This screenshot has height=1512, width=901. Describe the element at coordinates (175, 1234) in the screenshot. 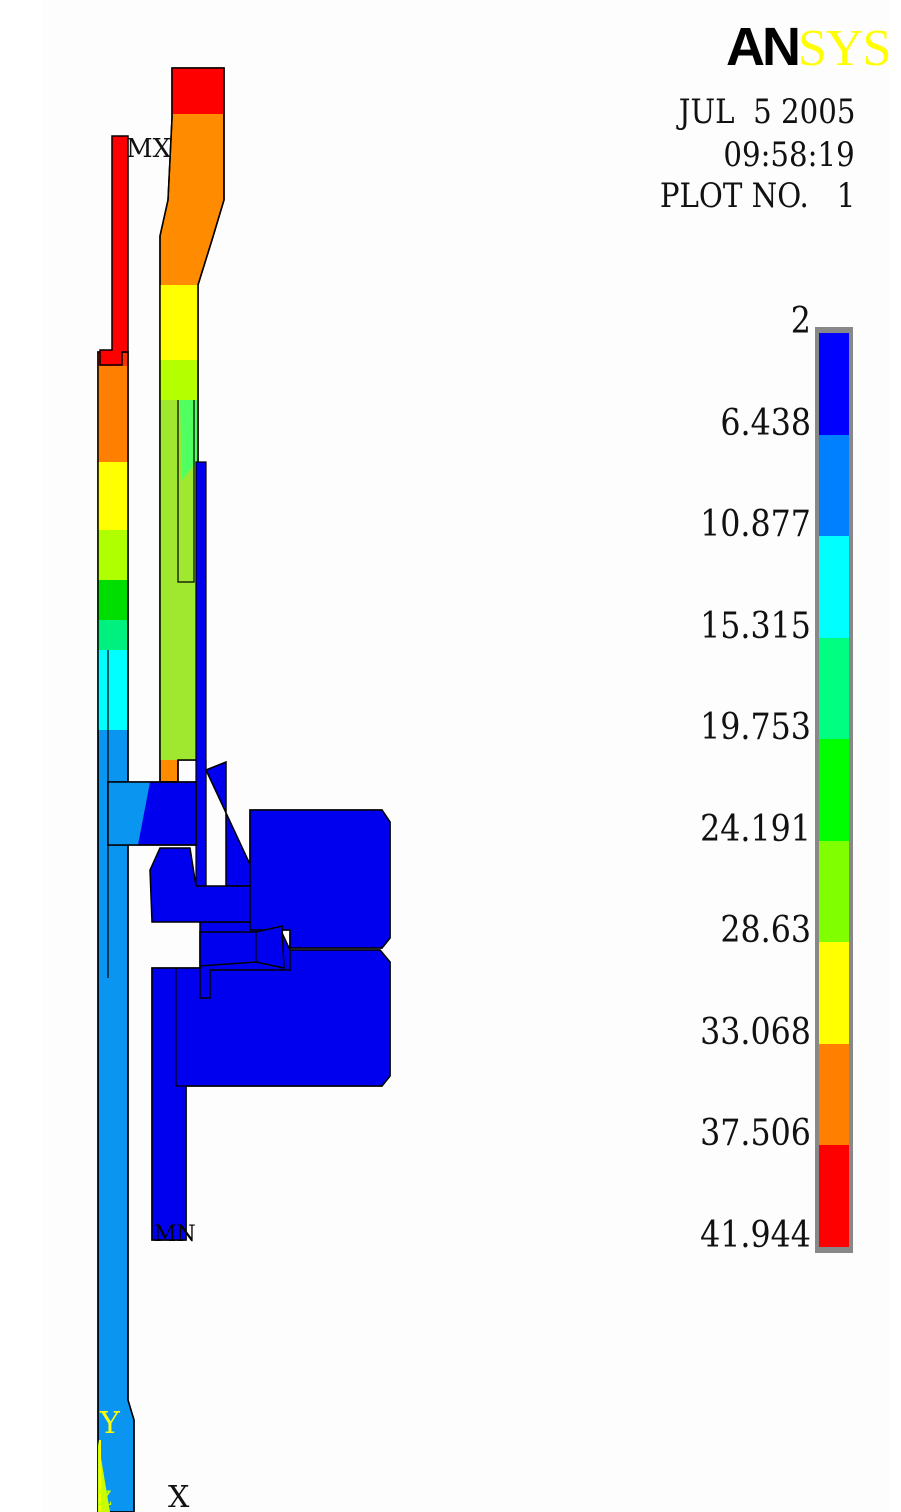

I see `min-marker: MN` at that location.